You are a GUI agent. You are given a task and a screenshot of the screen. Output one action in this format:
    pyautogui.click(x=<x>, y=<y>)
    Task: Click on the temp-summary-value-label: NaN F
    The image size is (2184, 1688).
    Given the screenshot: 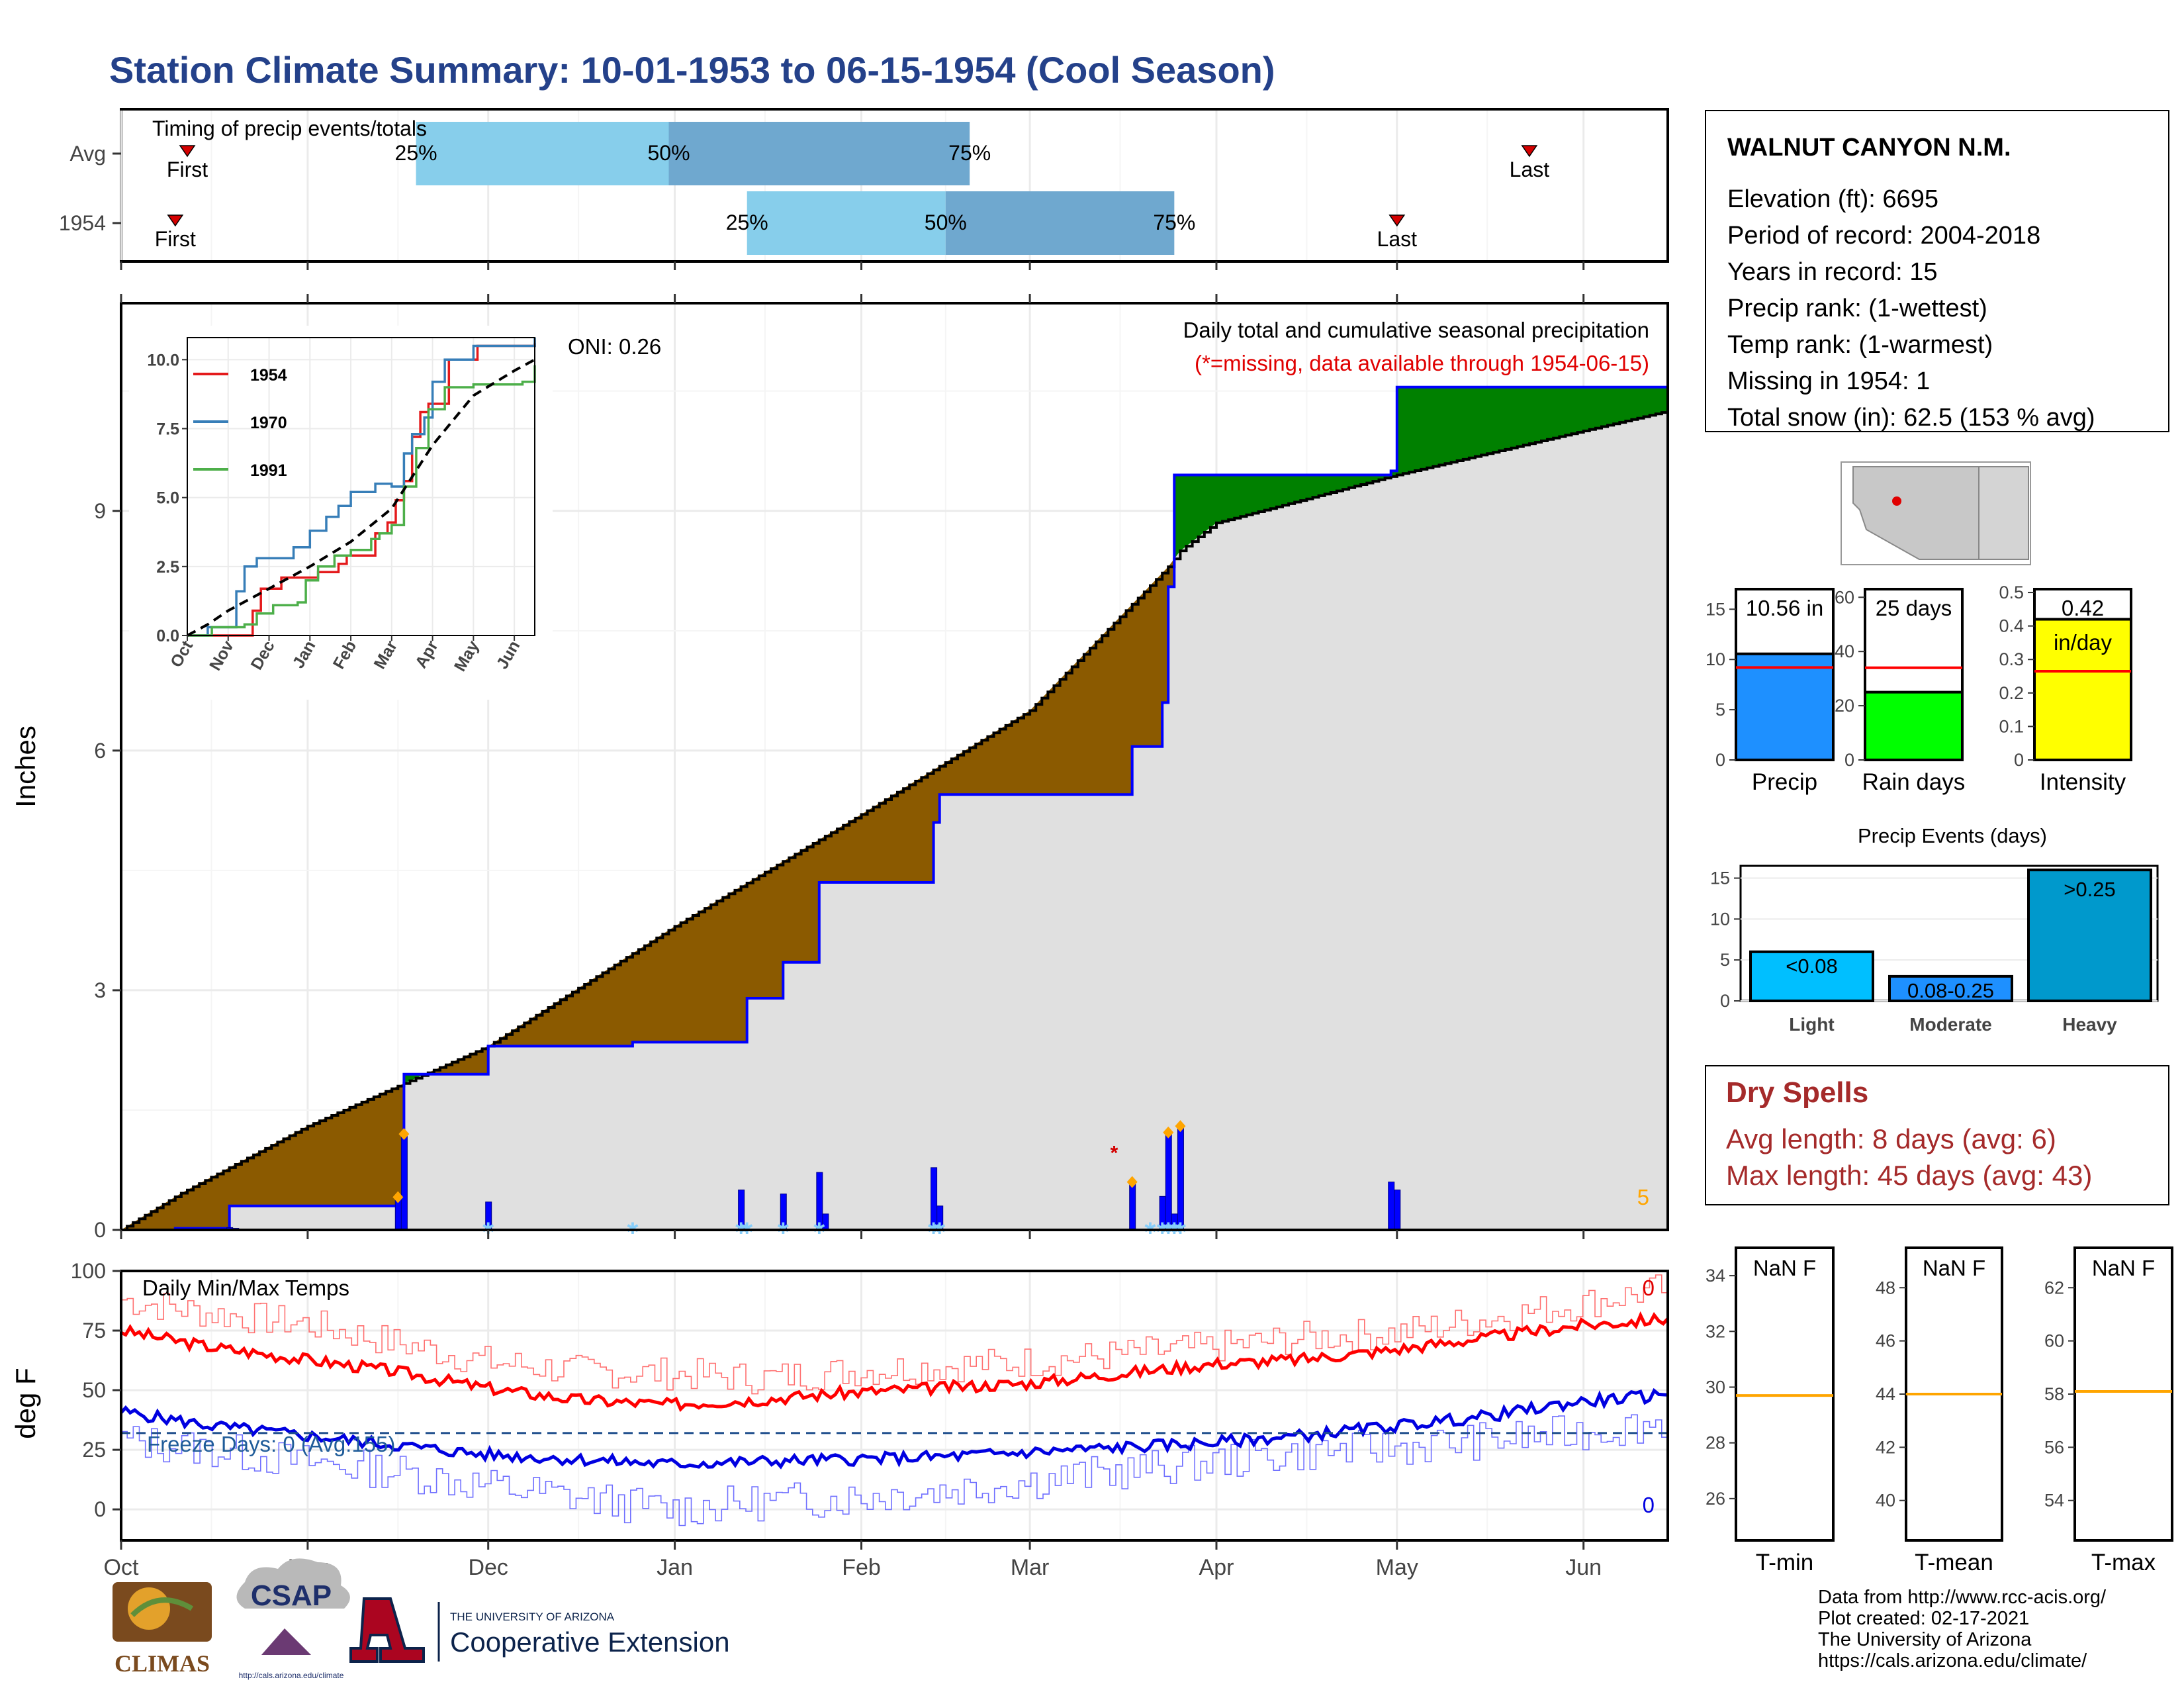 What is the action you would take?
    pyautogui.click(x=1954, y=1268)
    